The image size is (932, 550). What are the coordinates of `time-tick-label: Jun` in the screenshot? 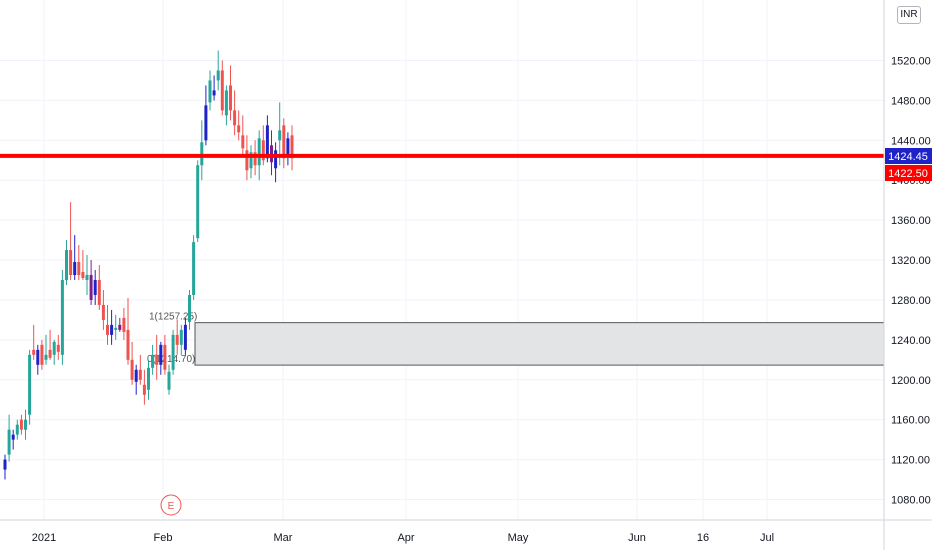 It's located at (637, 538).